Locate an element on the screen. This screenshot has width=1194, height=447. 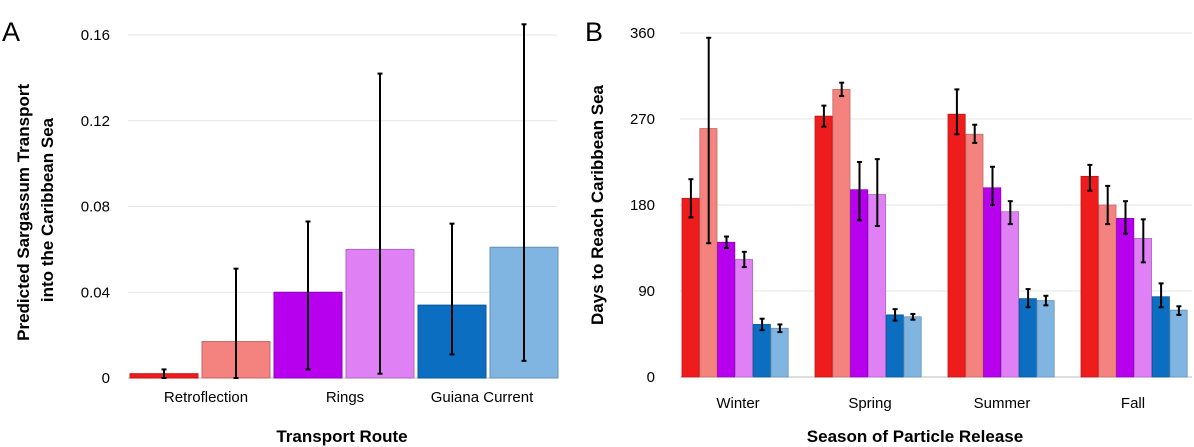
panel-b-y-tick-label: 90 is located at coordinates (646, 291).